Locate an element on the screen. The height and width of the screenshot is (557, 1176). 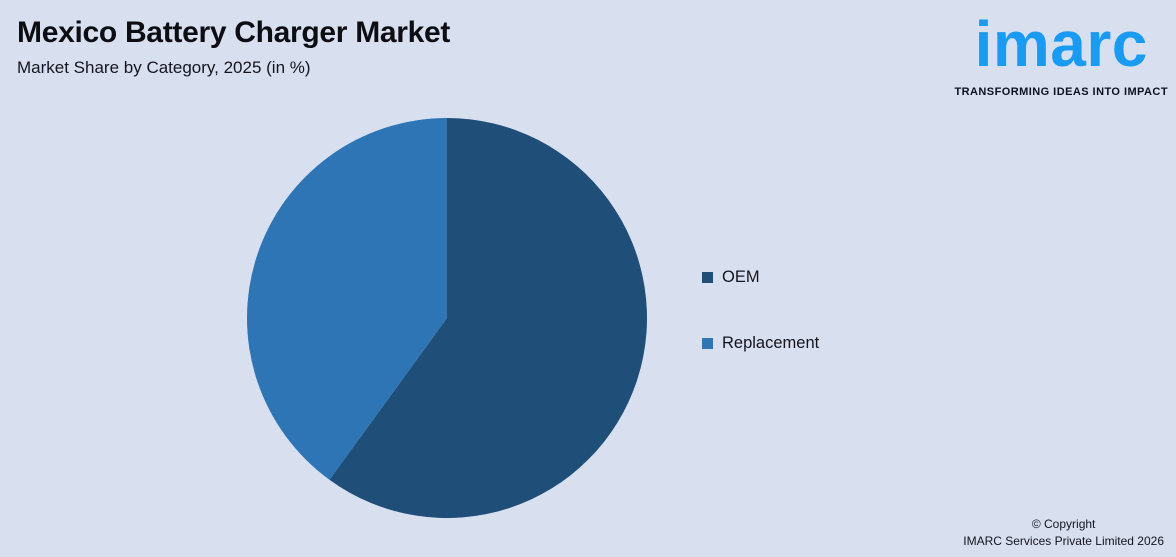
imarc-logo: imarc TRANSFORMING IDEAS INTO IMPACT is located at coordinates (1061, 51).